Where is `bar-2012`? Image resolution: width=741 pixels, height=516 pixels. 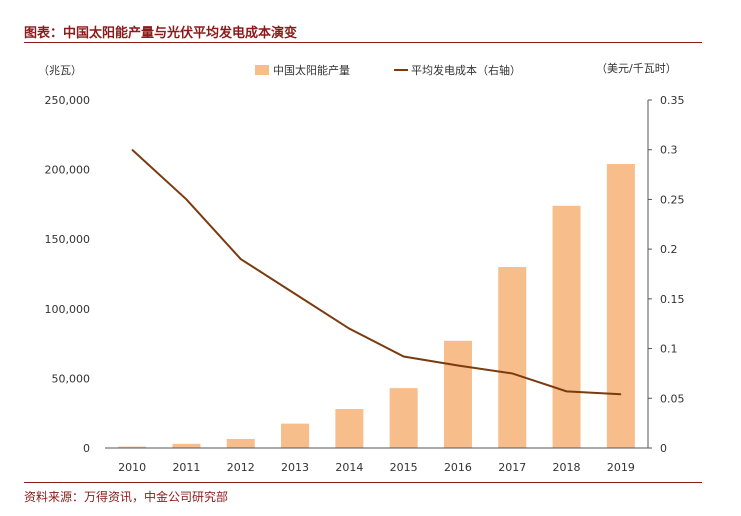 bar-2012 is located at coordinates (240, 443).